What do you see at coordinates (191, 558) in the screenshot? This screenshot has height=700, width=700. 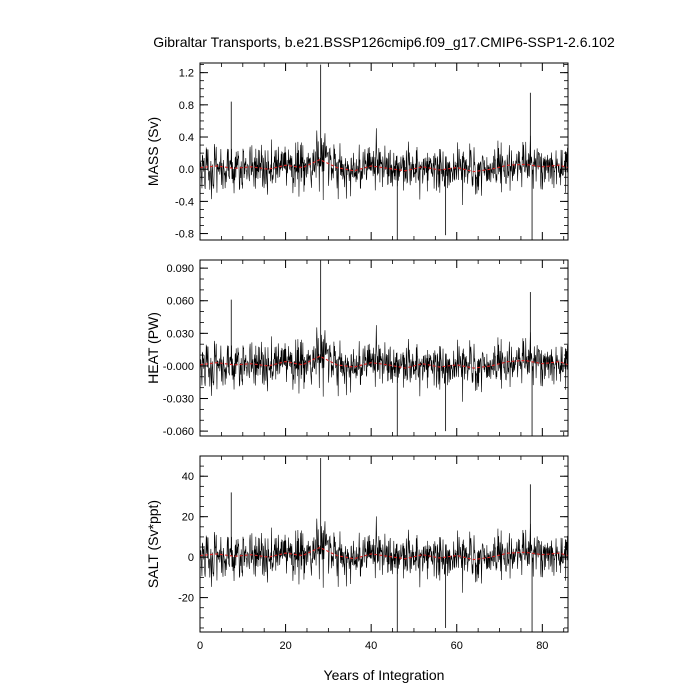 I see `salt-y-tick-label: 0` at bounding box center [191, 558].